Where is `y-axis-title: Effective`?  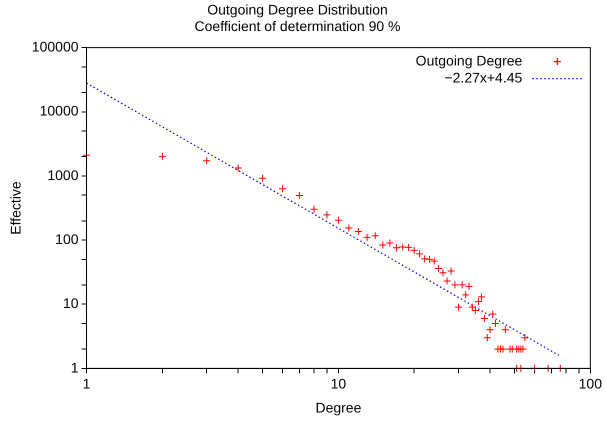 y-axis-title: Effective is located at coordinates (15, 208).